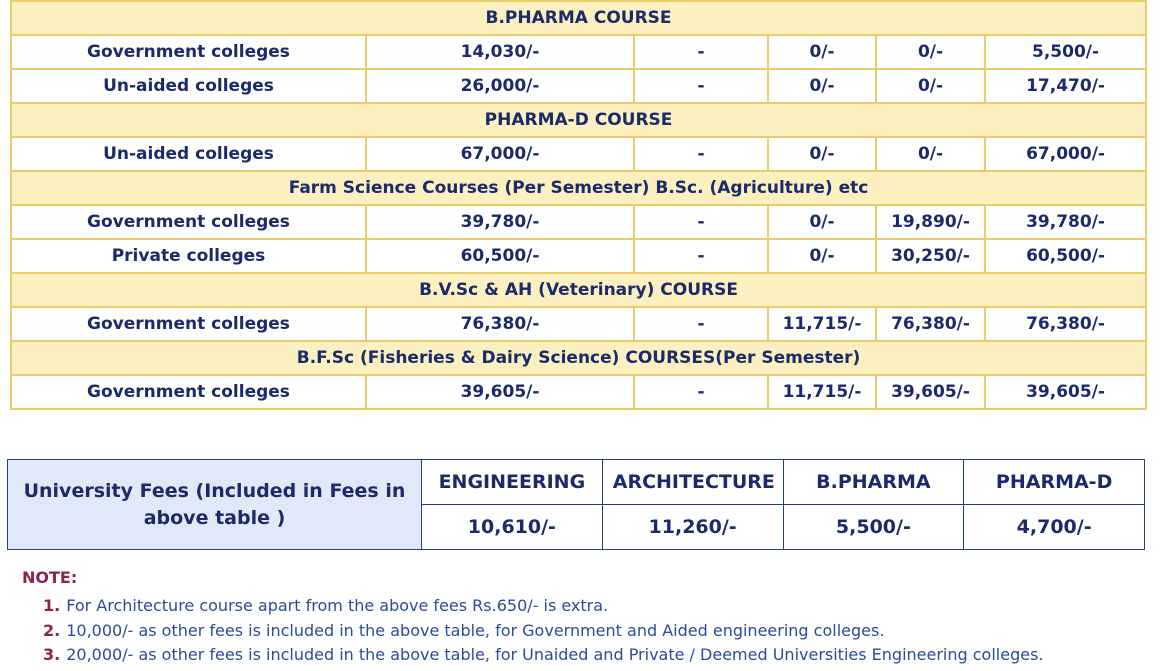  Describe the element at coordinates (1054, 482) in the screenshot. I see `fee-header: PHARMA-D` at that location.